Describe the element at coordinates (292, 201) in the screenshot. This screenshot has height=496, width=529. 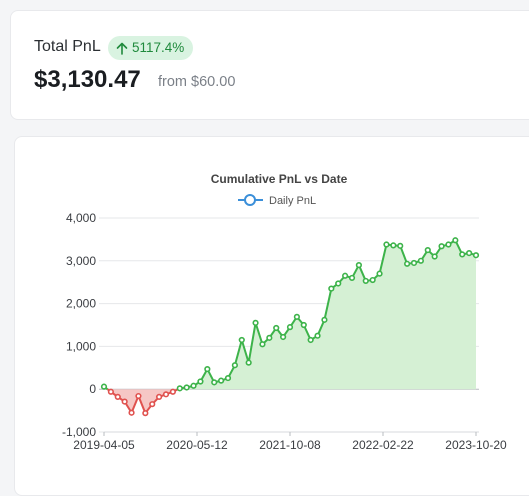
I see `legend-label: Daily PnL` at that location.